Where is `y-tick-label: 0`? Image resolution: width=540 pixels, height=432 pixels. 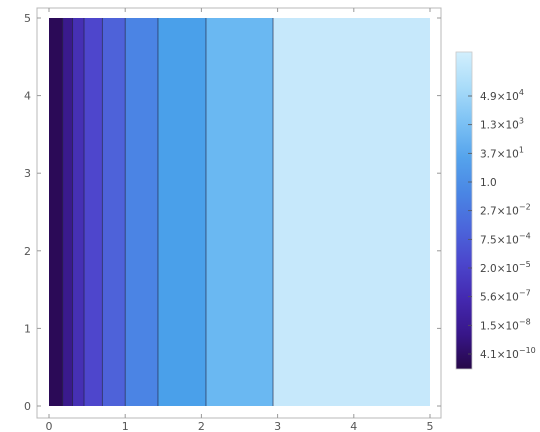
y-tick-label: 0 is located at coordinates (27, 406).